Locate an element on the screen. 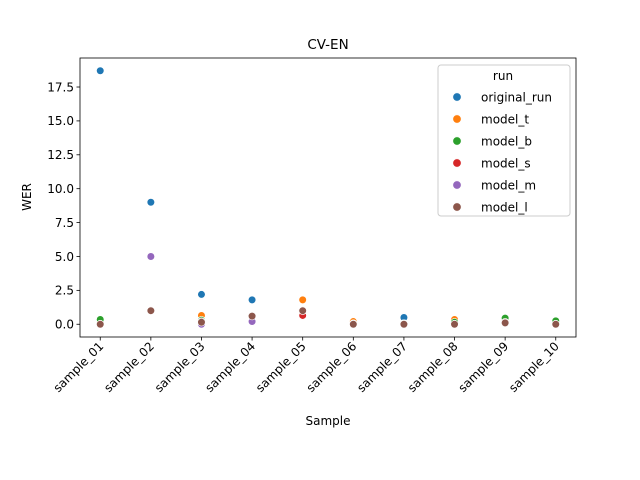  legend-marker-model_m is located at coordinates (457, 185).